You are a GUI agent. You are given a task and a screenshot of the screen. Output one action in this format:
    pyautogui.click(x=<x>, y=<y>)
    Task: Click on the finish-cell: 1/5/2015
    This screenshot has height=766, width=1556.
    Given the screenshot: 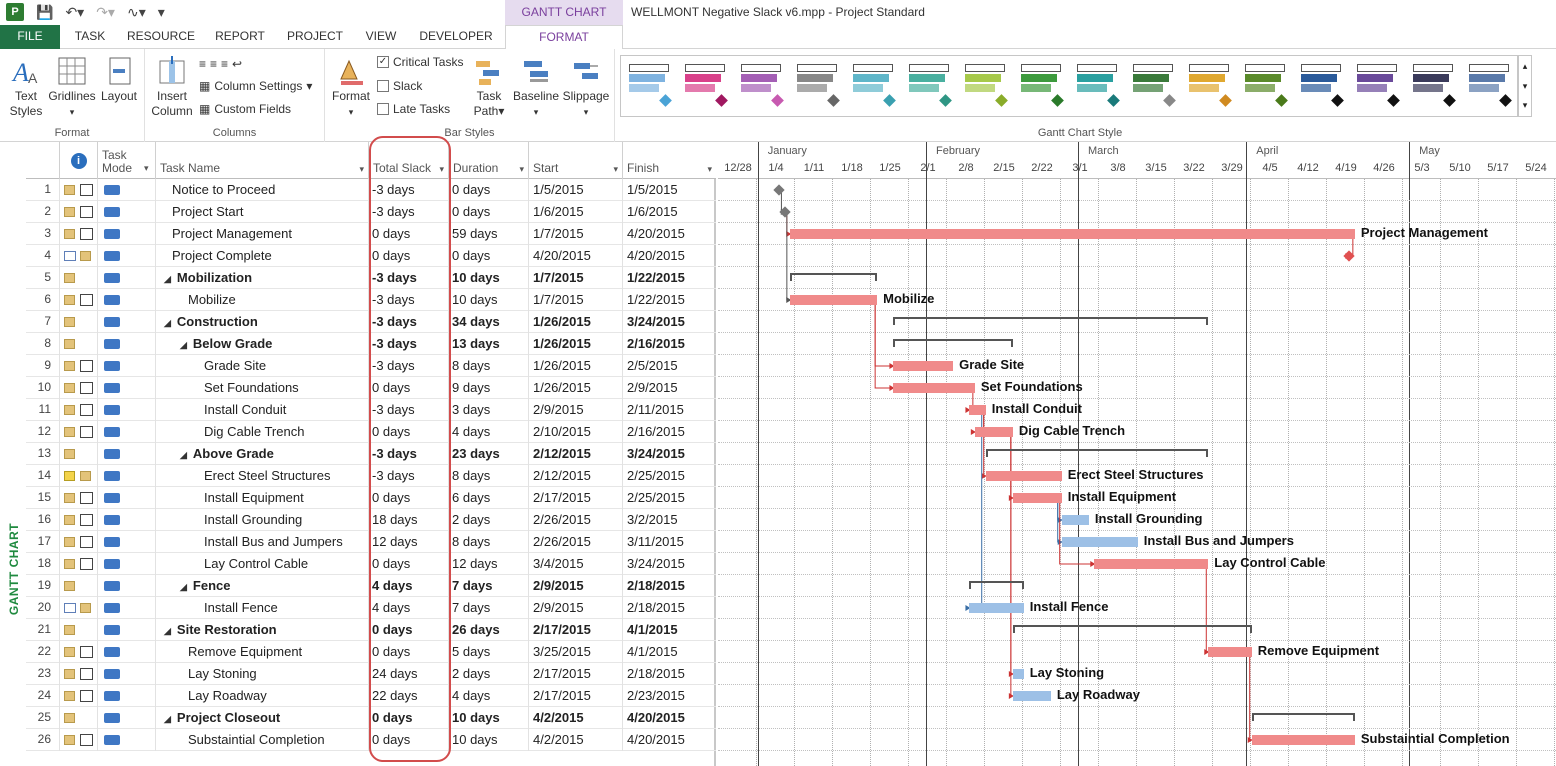 What is the action you would take?
    pyautogui.click(x=652, y=189)
    